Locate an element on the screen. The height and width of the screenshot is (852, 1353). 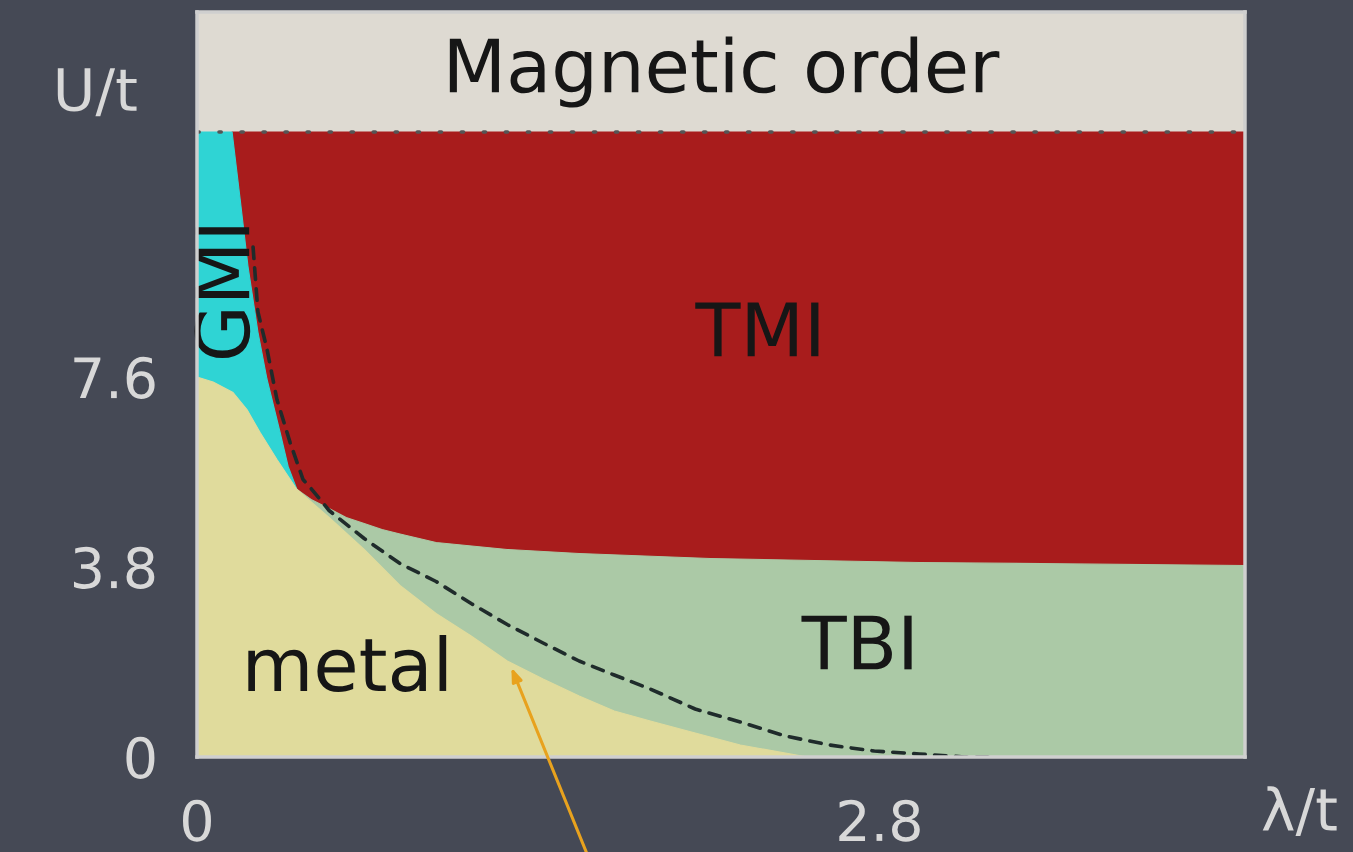
series-label: metal is located at coordinates (347, 663).